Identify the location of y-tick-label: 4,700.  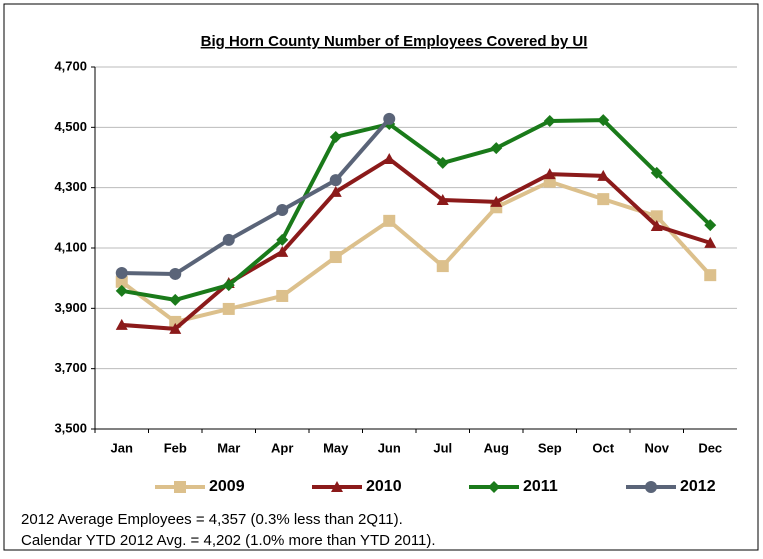
(70, 65).